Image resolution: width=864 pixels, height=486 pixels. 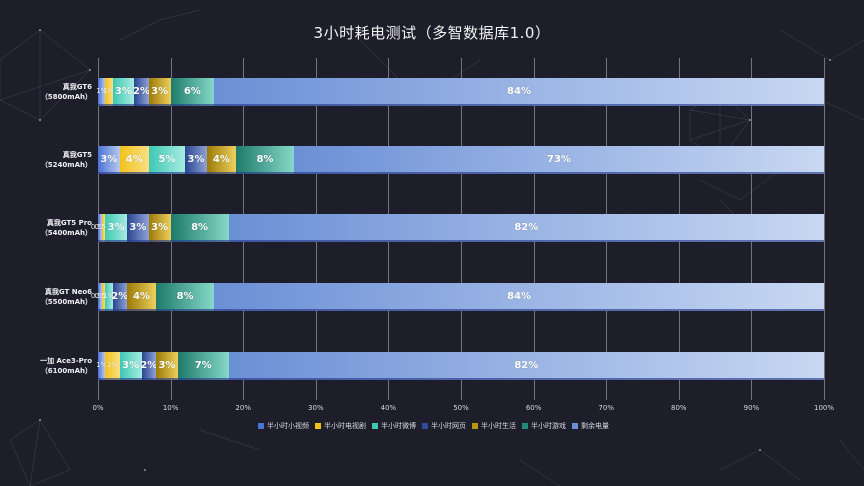 I want to click on gridline, so click(x=824, y=229).